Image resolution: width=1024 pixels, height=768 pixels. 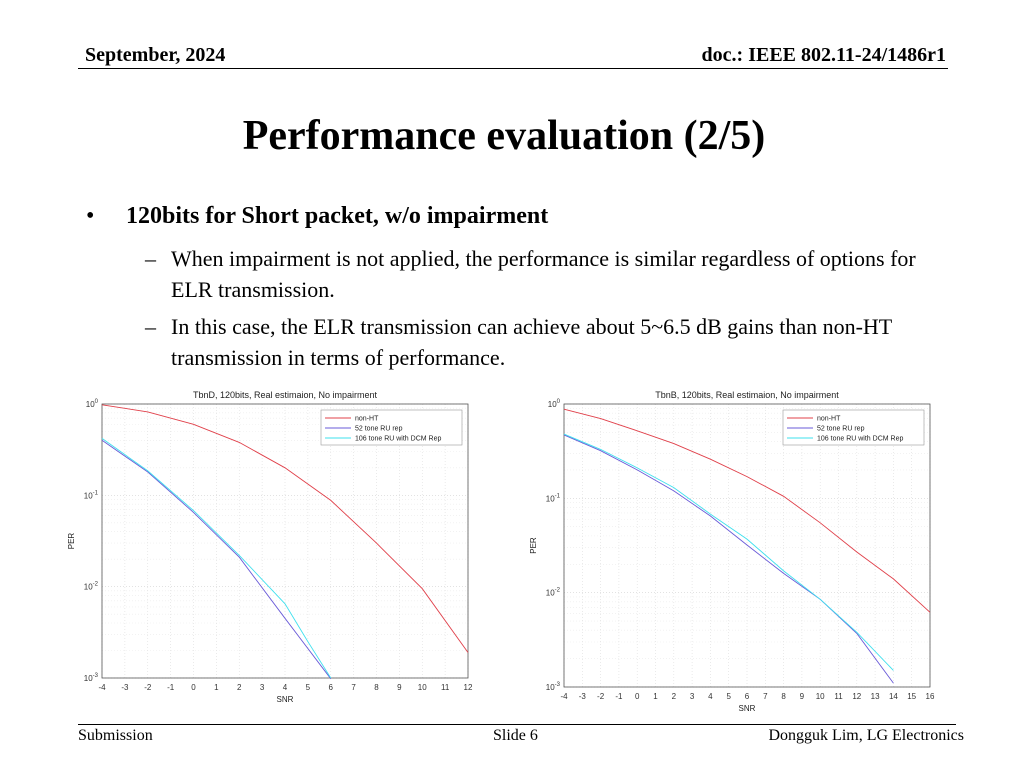 I want to click on footer-submission: Submission, so click(x=115, y=735).